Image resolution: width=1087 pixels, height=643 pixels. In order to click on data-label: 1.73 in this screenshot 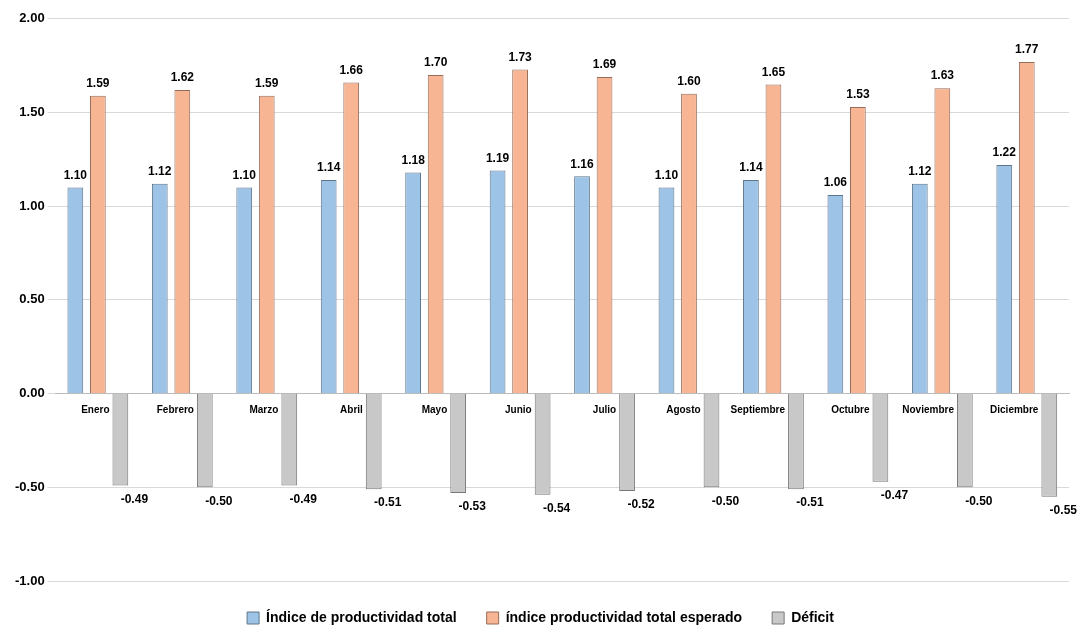, I will do `click(520, 56)`.